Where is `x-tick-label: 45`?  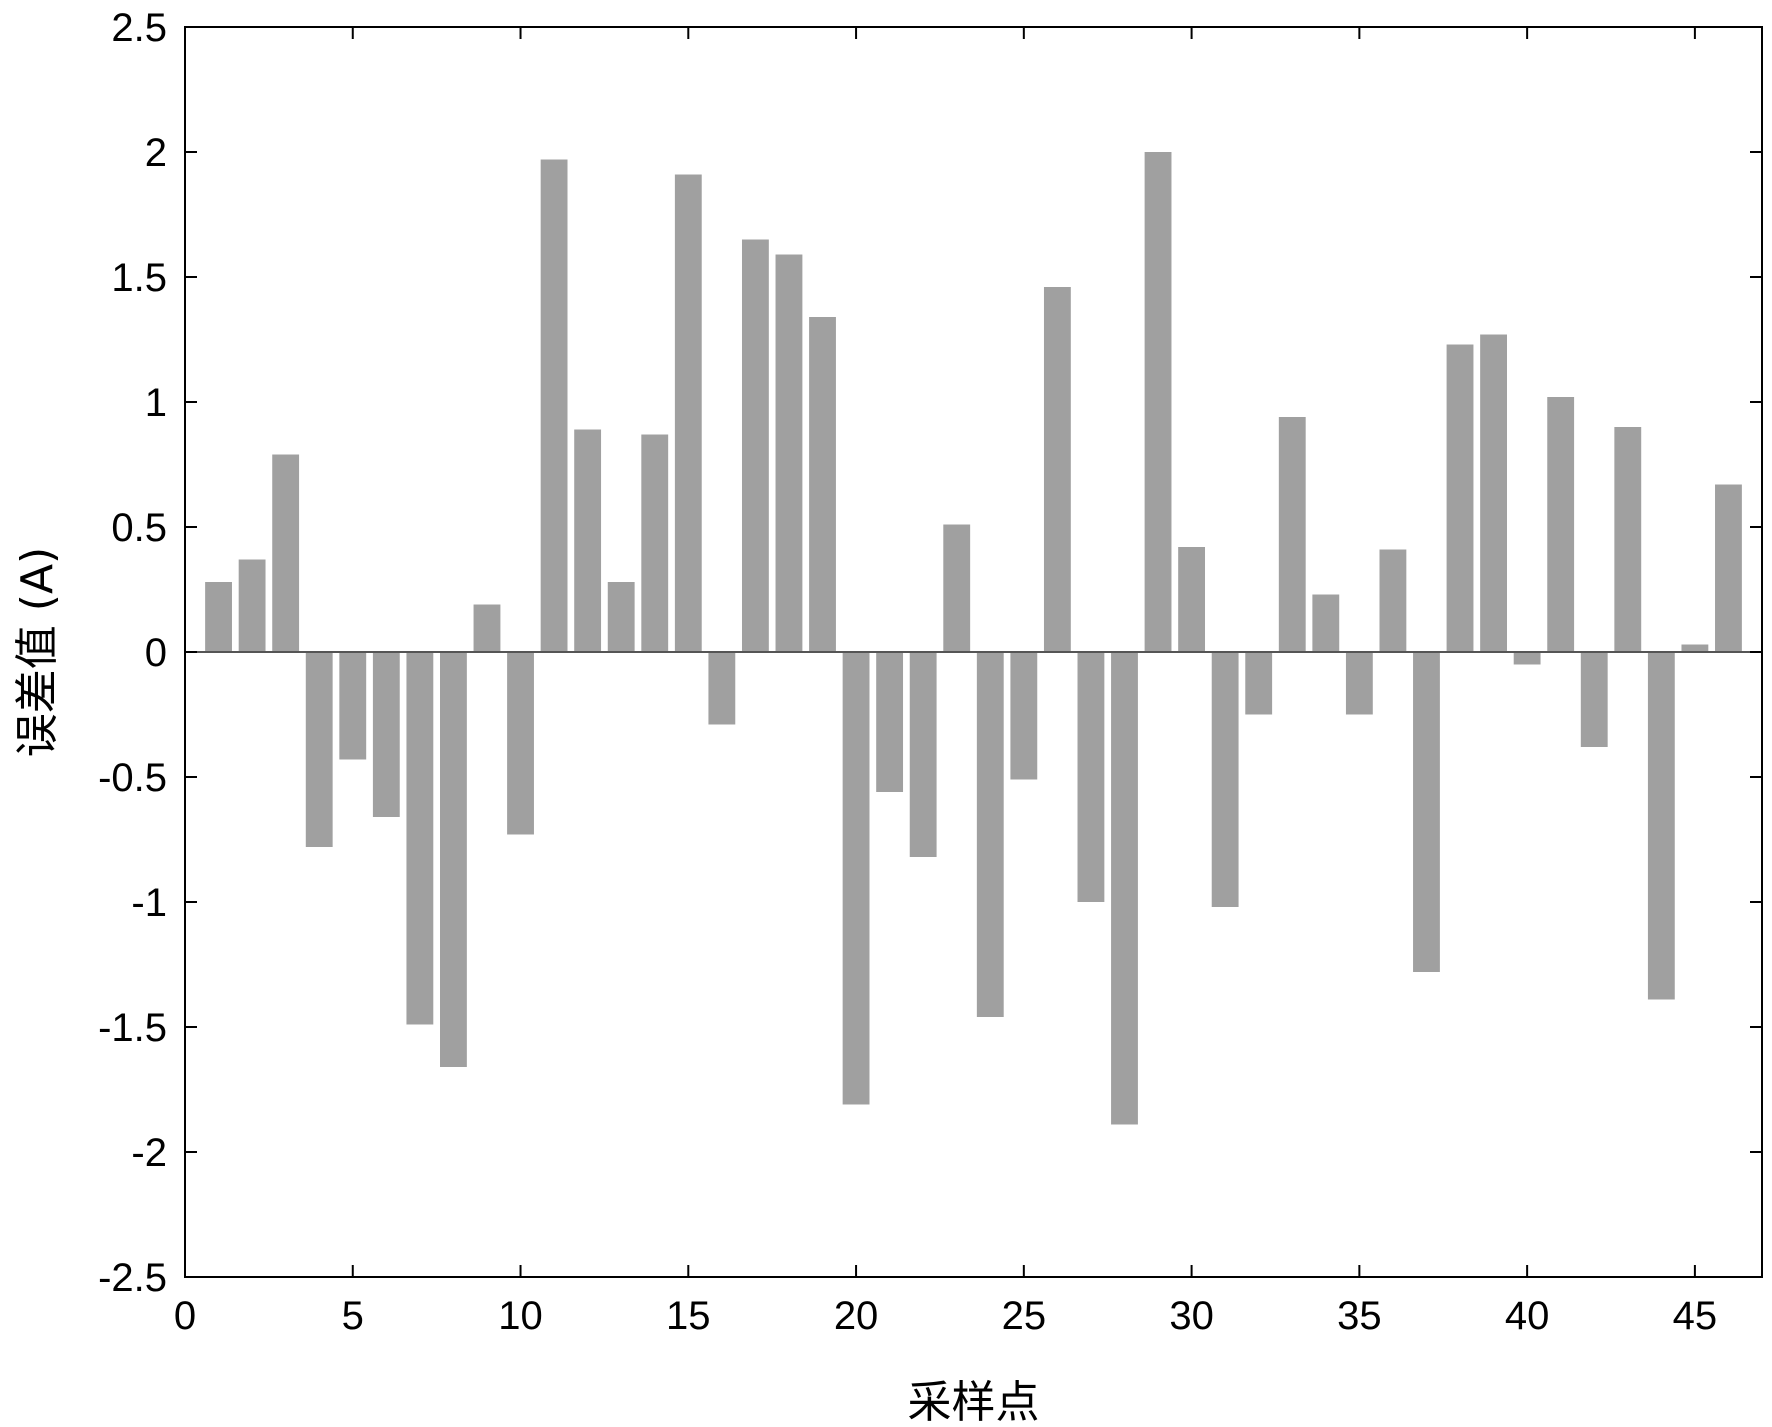
x-tick-label: 45 is located at coordinates (1695, 1316).